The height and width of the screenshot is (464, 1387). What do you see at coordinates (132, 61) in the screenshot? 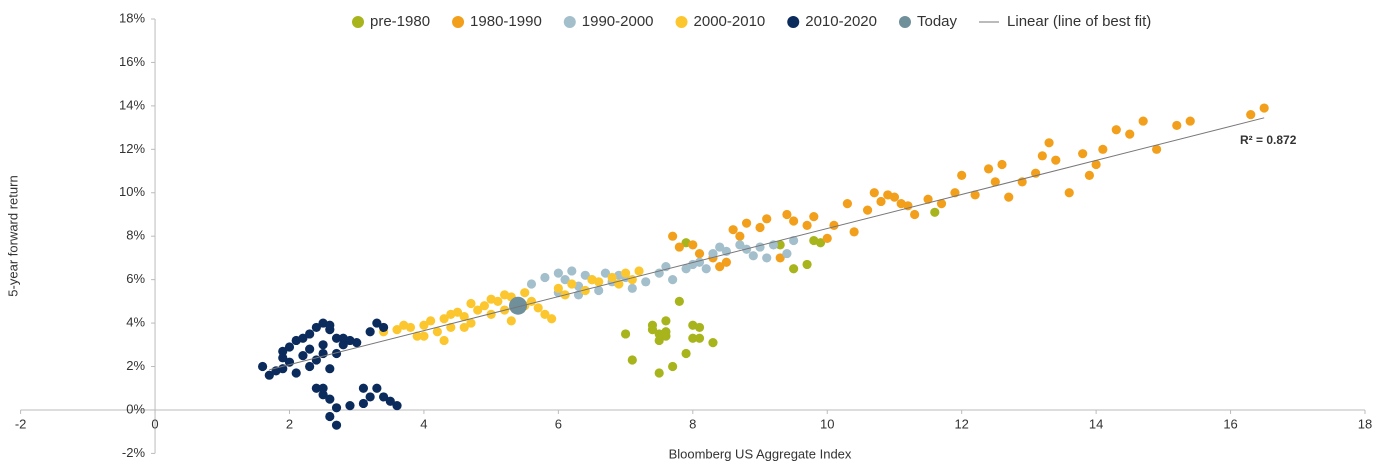
I see `y-tick-label: 16%` at bounding box center [132, 61].